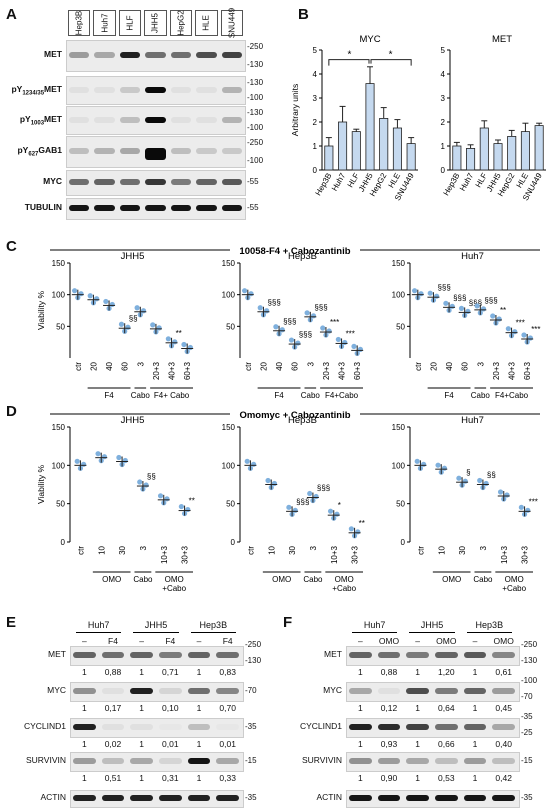 The height and width of the screenshot is (810, 554). Describe the element at coordinates (472, 420) in the screenshot. I see `chart-title: Huh7` at that location.